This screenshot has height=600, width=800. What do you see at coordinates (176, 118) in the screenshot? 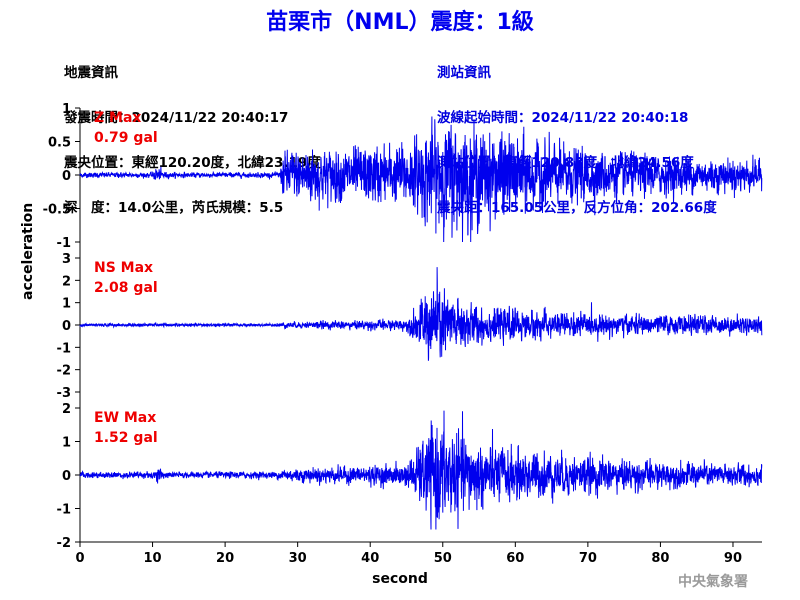
I see `origin-time: 發震時間：2024/11/22 20:40:17` at bounding box center [176, 118].